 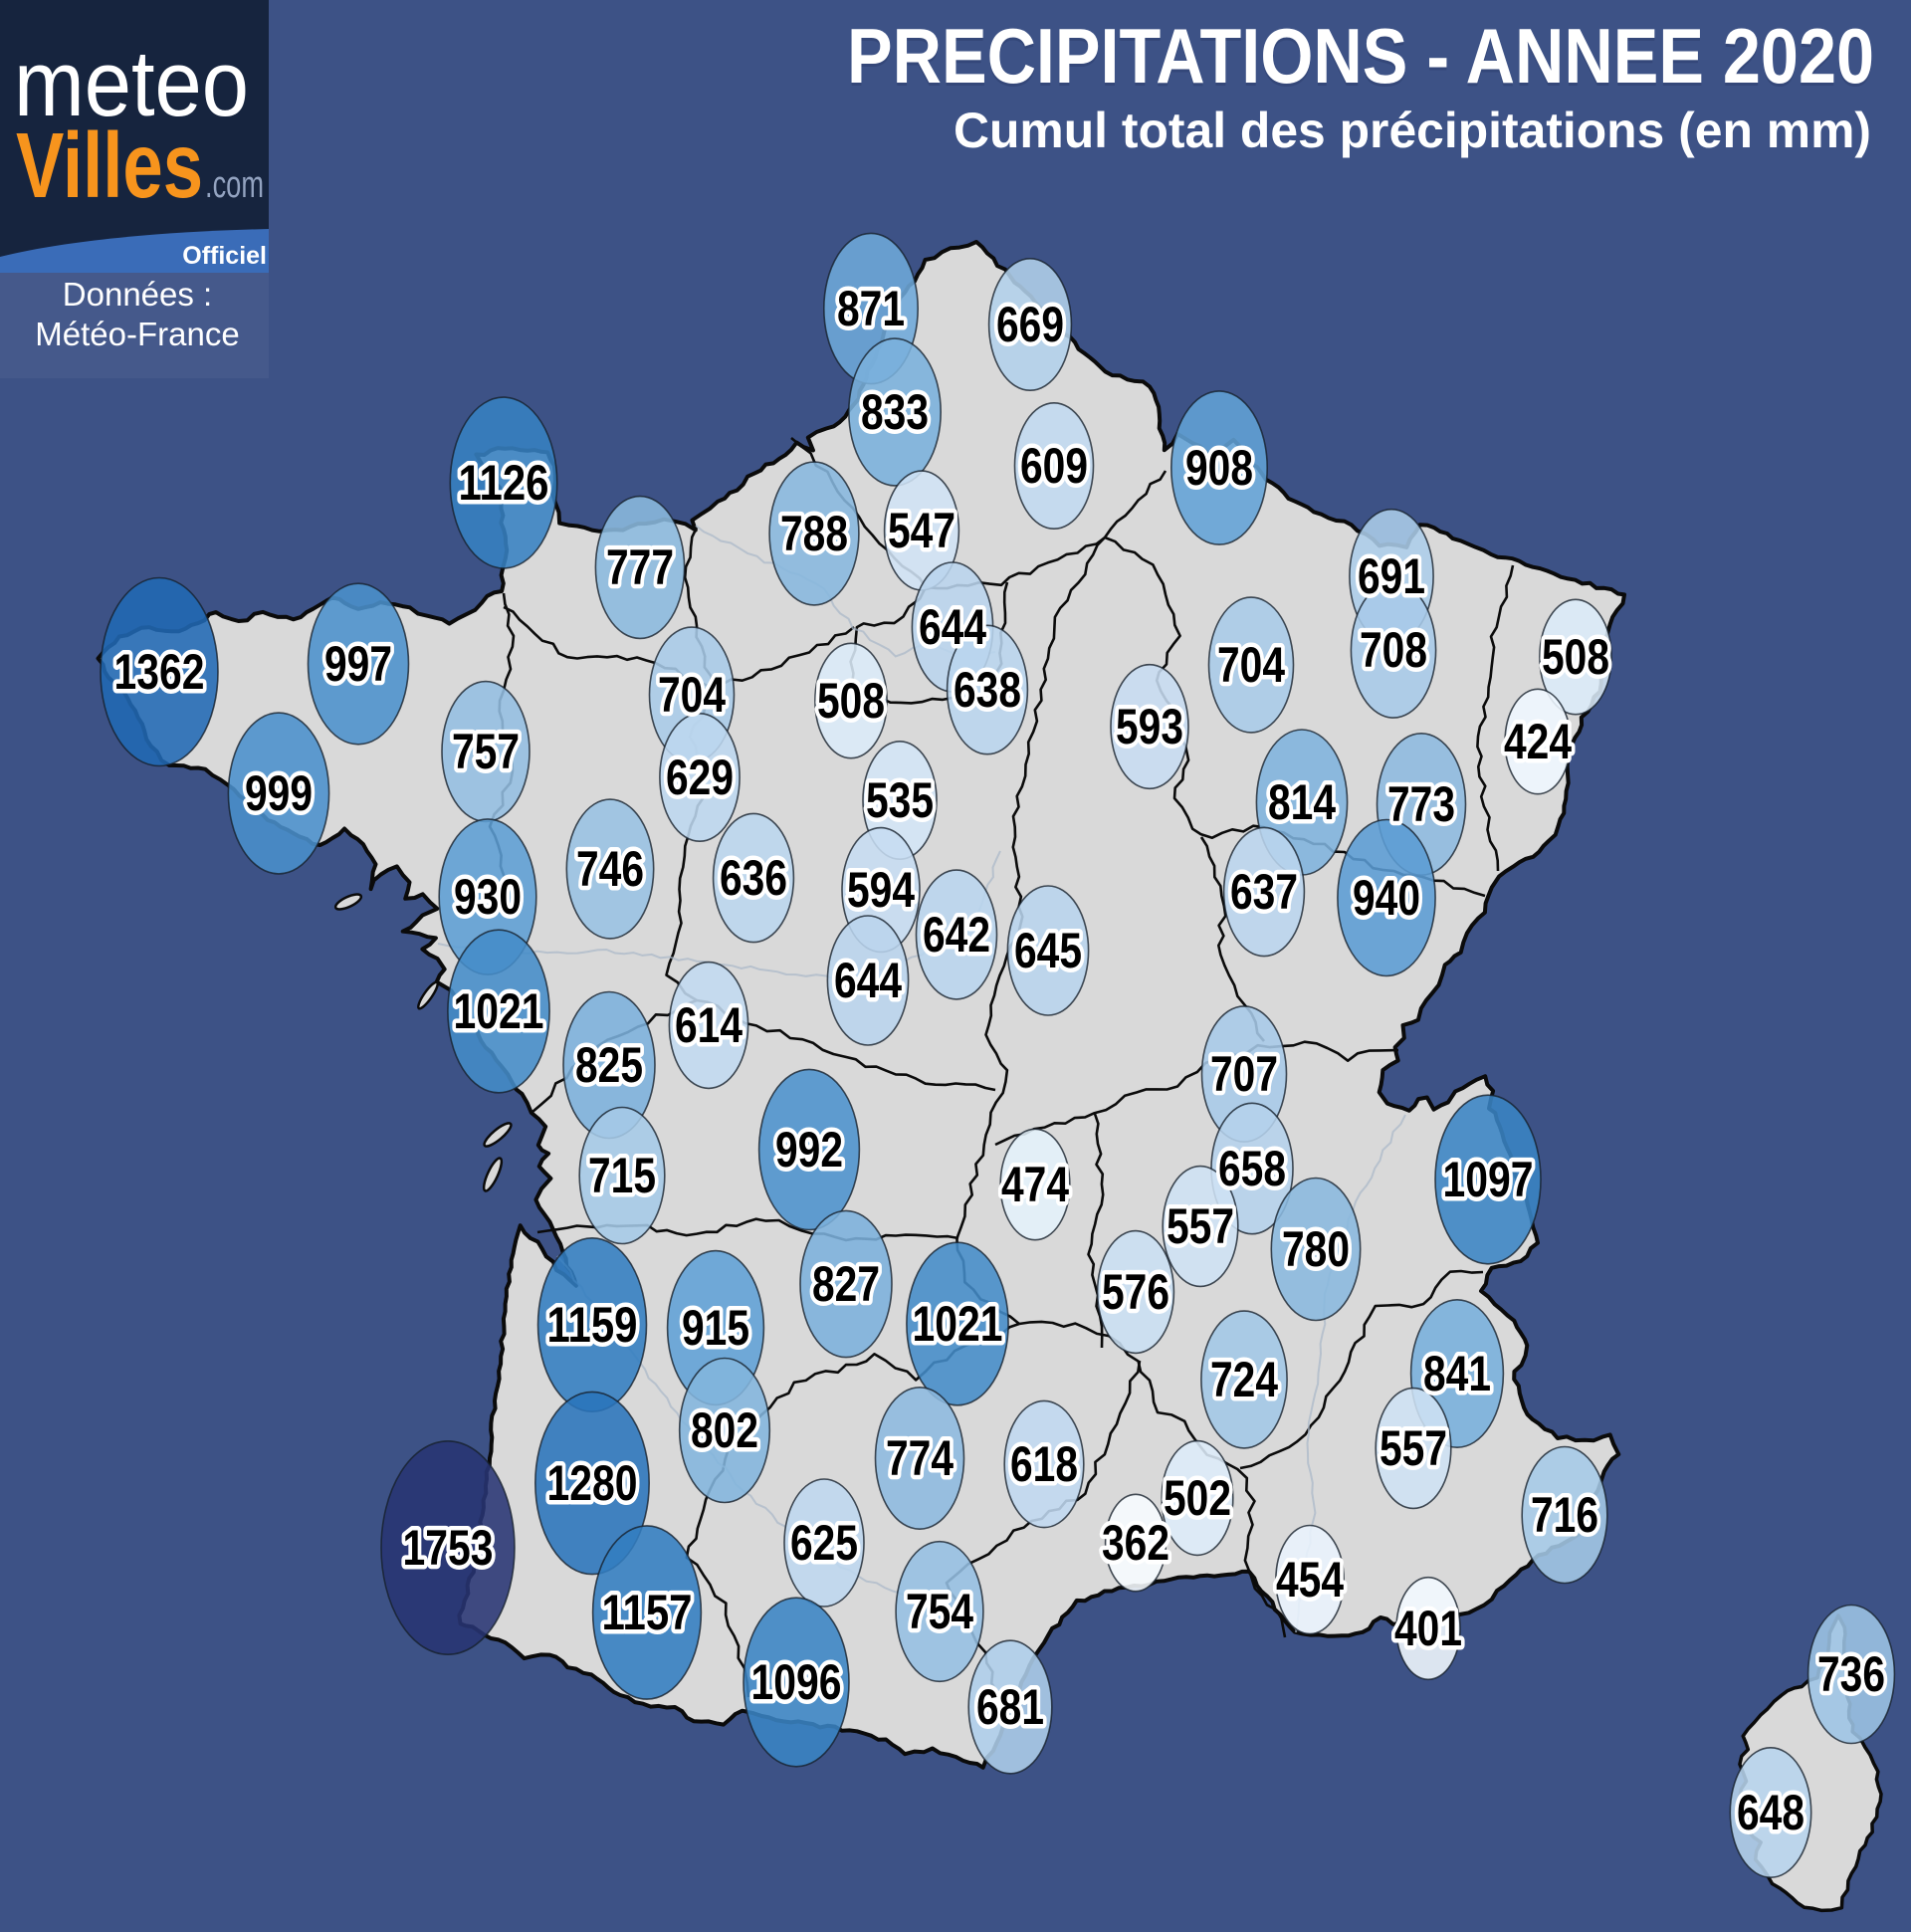 What do you see at coordinates (159, 672) in the screenshot?
I see `svg-text: 1362` at bounding box center [159, 672].